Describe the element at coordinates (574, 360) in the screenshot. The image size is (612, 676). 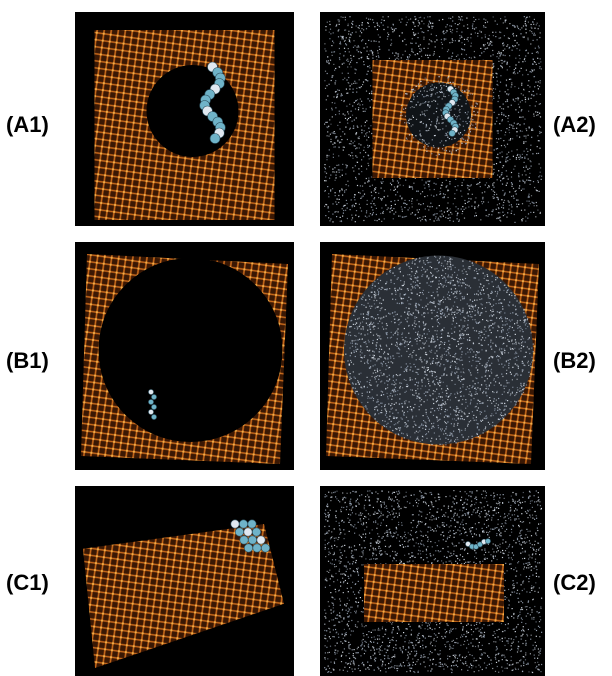
I see `panel-label-b2: (B2)` at that location.